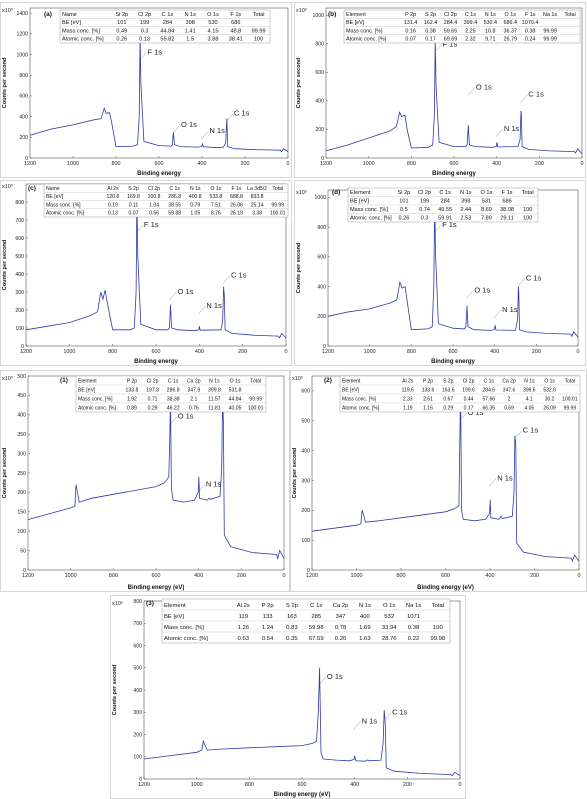  Describe the element at coordinates (190, 31) in the screenshot. I see `table-cell: 1.41` at that location.